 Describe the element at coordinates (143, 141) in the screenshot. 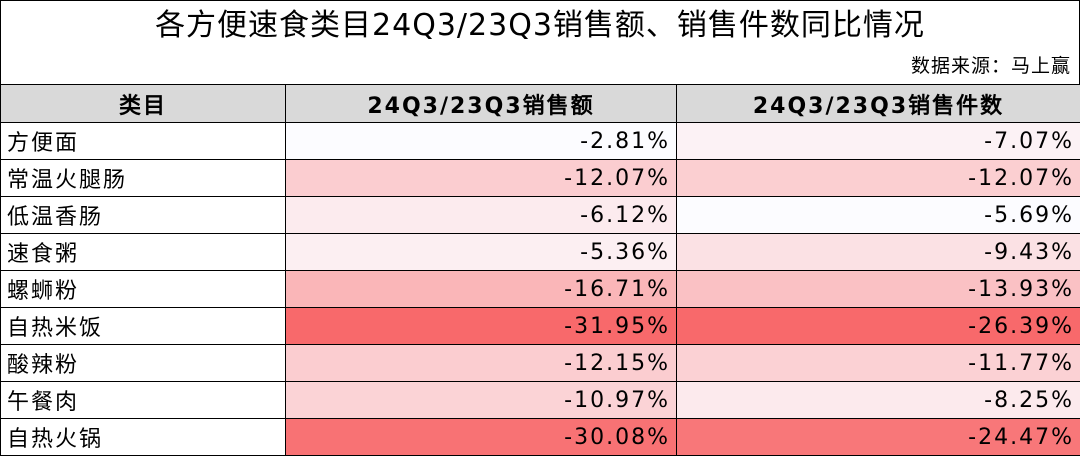

I see `category-cell: 方便面` at that location.